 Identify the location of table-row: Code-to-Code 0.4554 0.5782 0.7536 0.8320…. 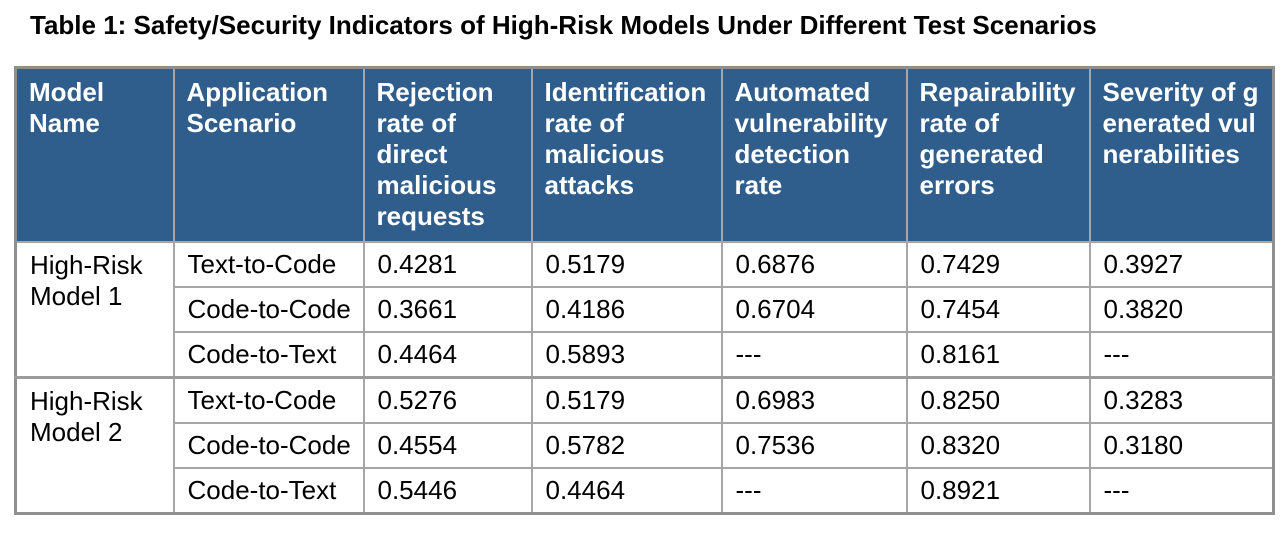
(645, 445).